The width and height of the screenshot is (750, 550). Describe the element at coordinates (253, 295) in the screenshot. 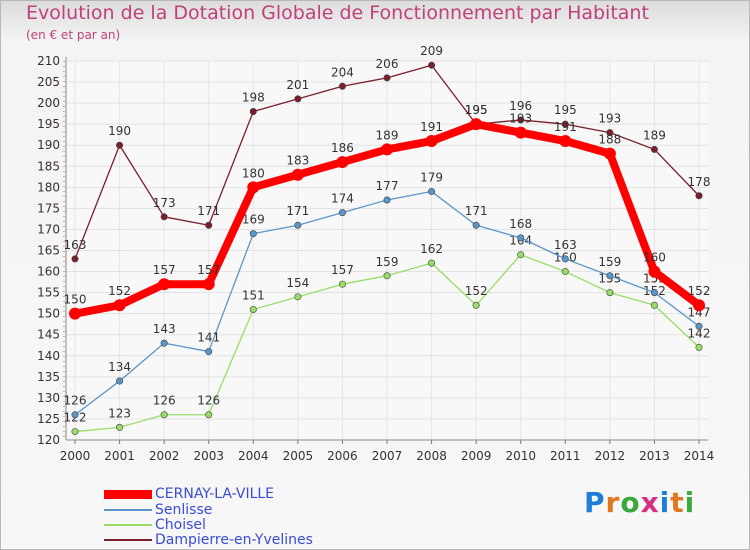

I see `data-label: 151` at that location.